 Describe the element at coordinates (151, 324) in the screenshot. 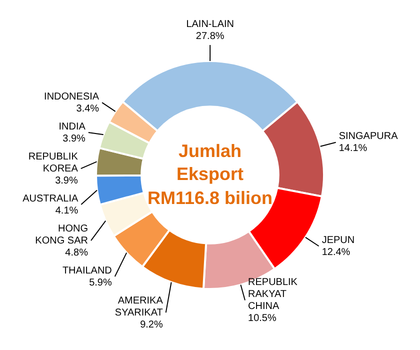

I see `data-label: 9.2%` at that location.